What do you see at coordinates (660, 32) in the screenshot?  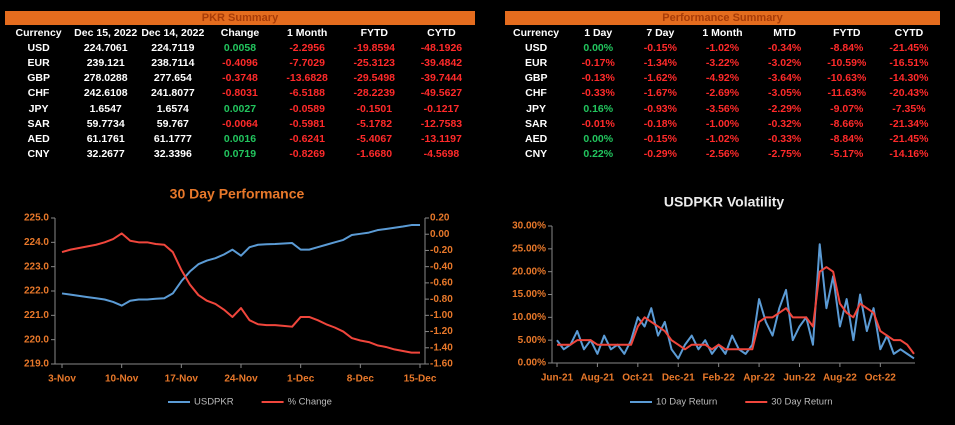 I see `column-header: 7 Day` at bounding box center [660, 32].